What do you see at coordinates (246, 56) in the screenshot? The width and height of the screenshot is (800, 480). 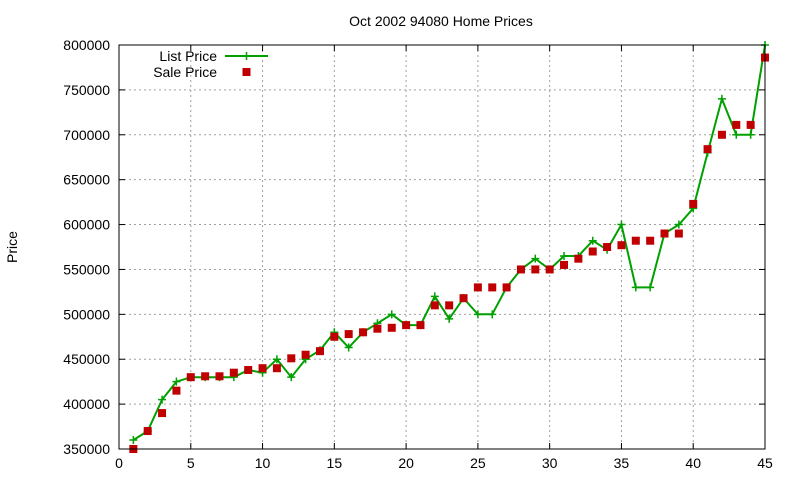 I see `legend-marker-list-price` at bounding box center [246, 56].